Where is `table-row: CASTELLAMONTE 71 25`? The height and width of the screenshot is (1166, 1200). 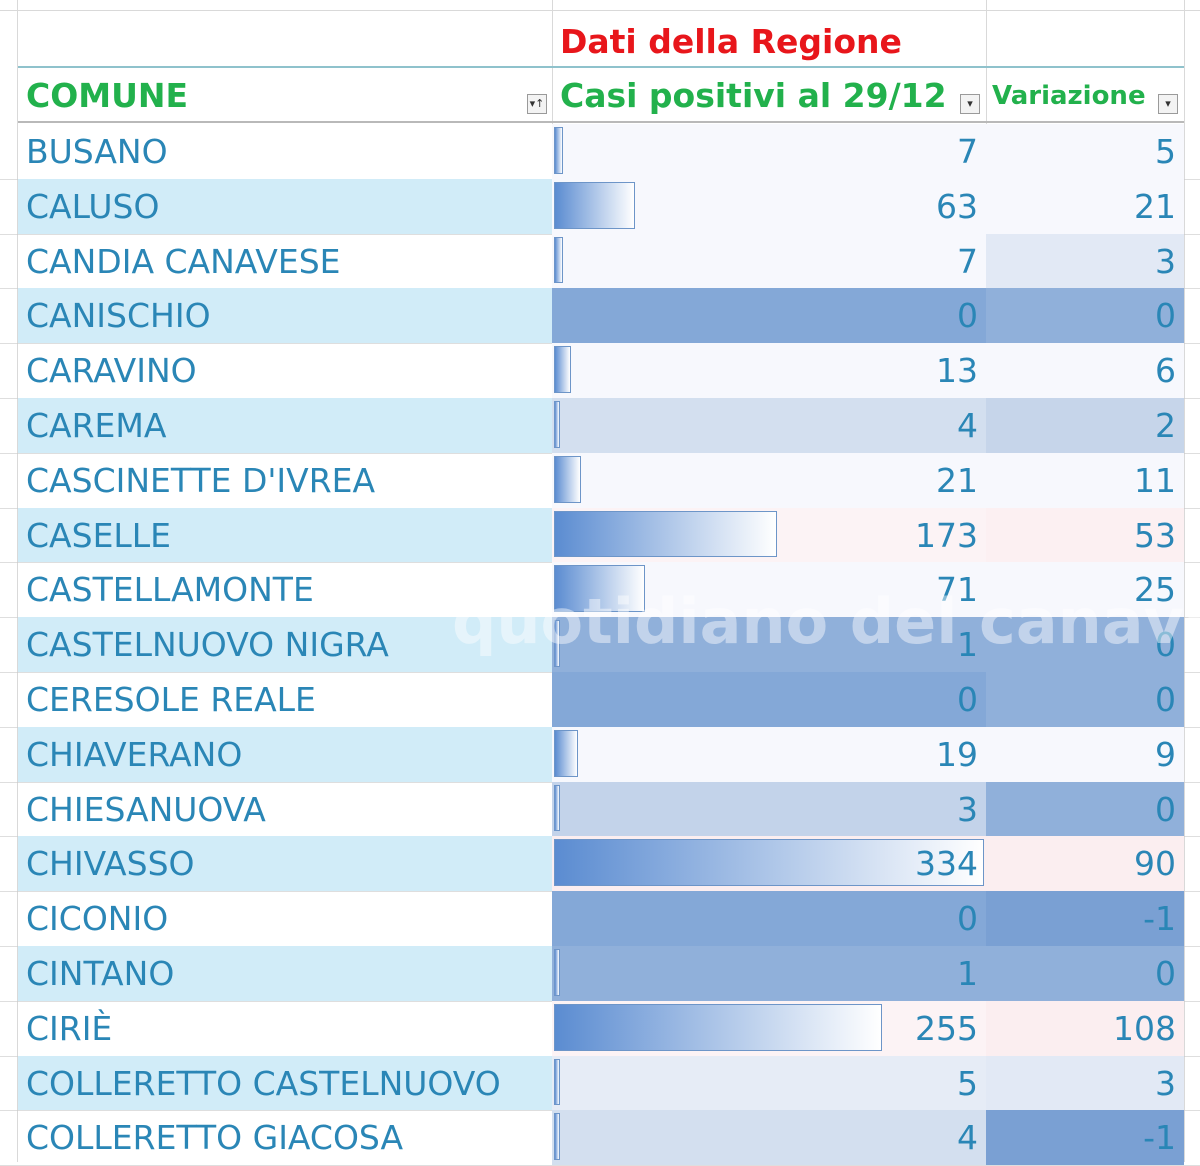
table-row: CASTELLAMONTE 71 25 is located at coordinates (601, 590).